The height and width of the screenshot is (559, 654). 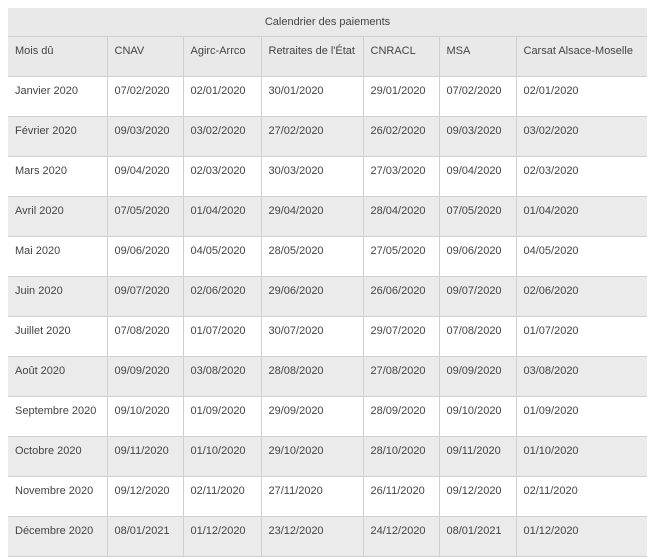 I want to click on cell-agirc-arrco: 01/10/2020, so click(x=221, y=456).